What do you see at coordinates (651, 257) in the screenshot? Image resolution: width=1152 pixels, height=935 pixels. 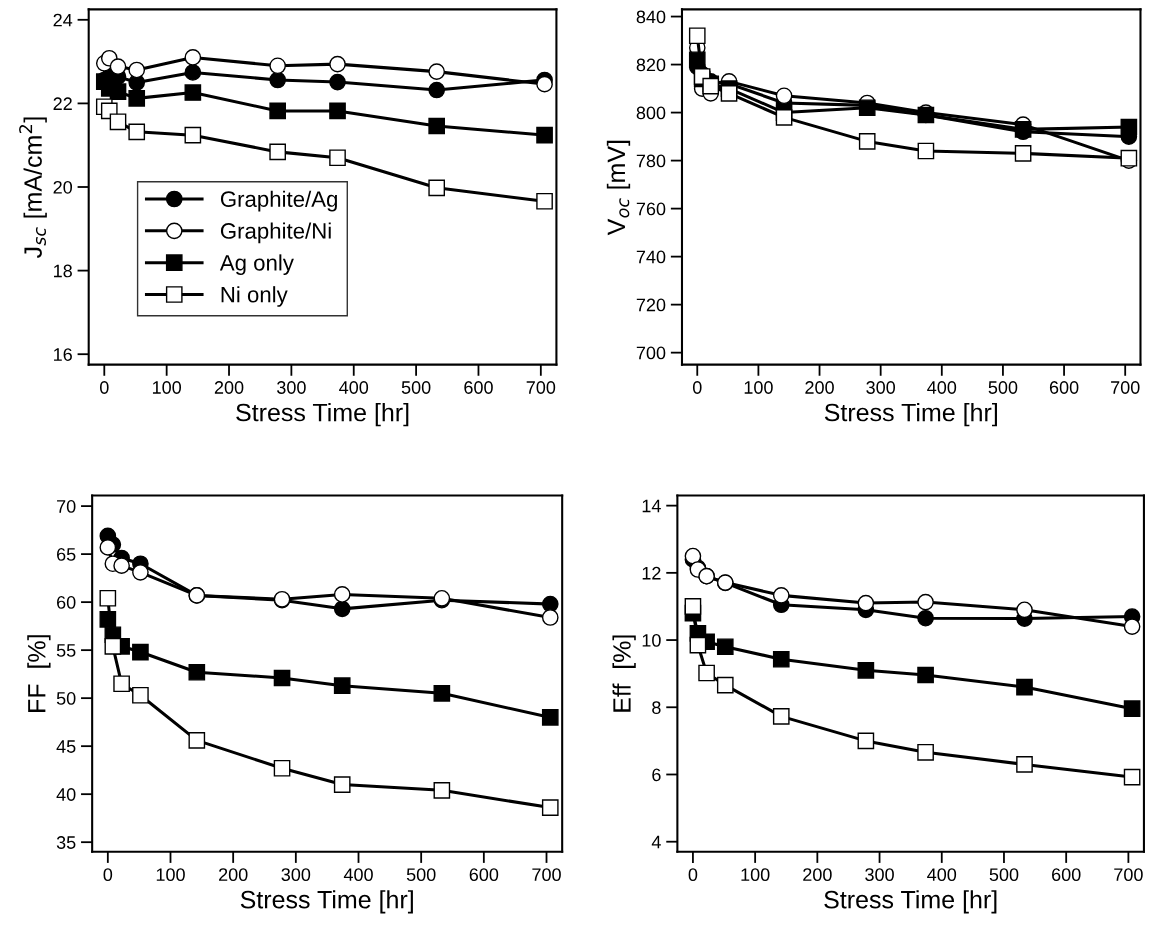 I see `y-tick-label: 740` at bounding box center [651, 257].